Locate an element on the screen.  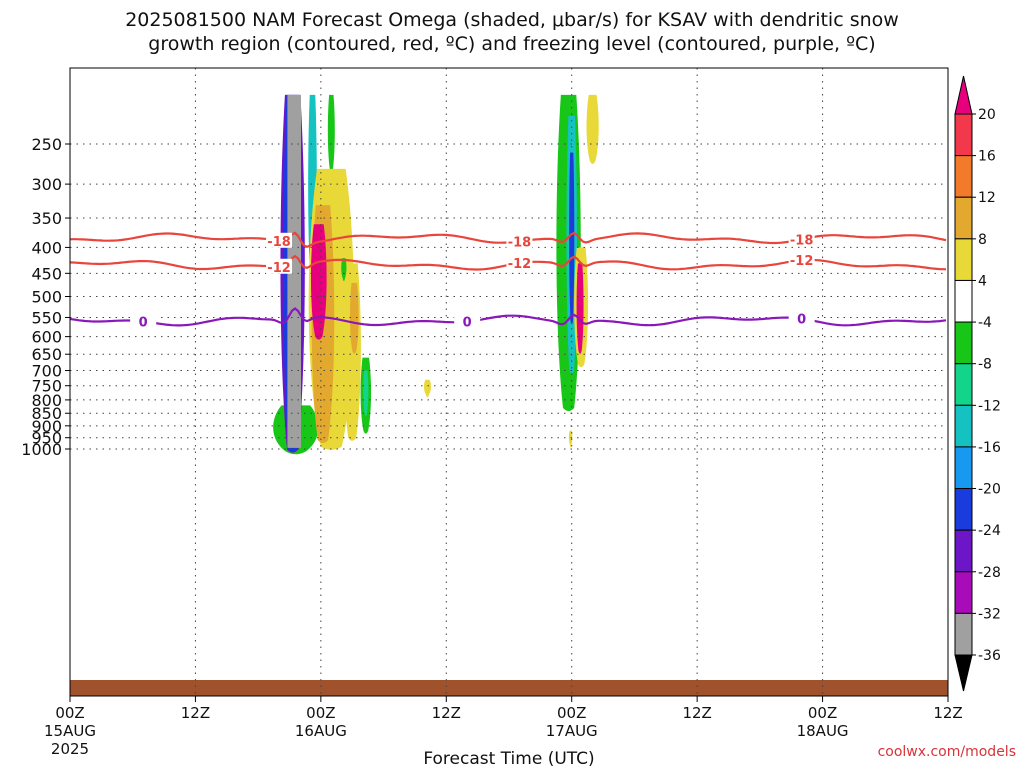
omega-cell-green-small is located at coordinates (344, 270).